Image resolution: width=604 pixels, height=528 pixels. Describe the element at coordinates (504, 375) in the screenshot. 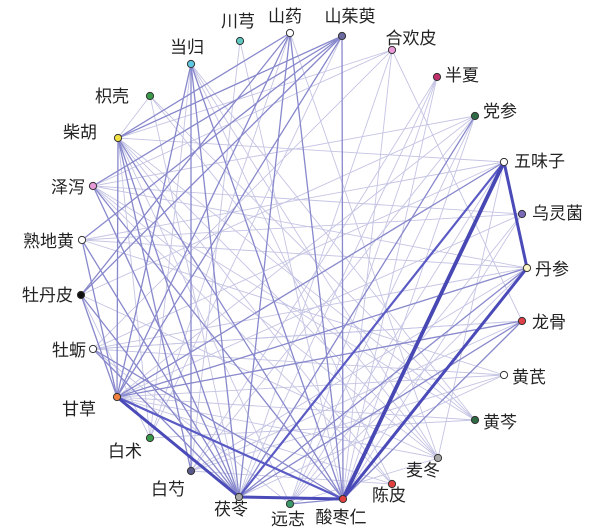

I see `node-huangqi` at that location.